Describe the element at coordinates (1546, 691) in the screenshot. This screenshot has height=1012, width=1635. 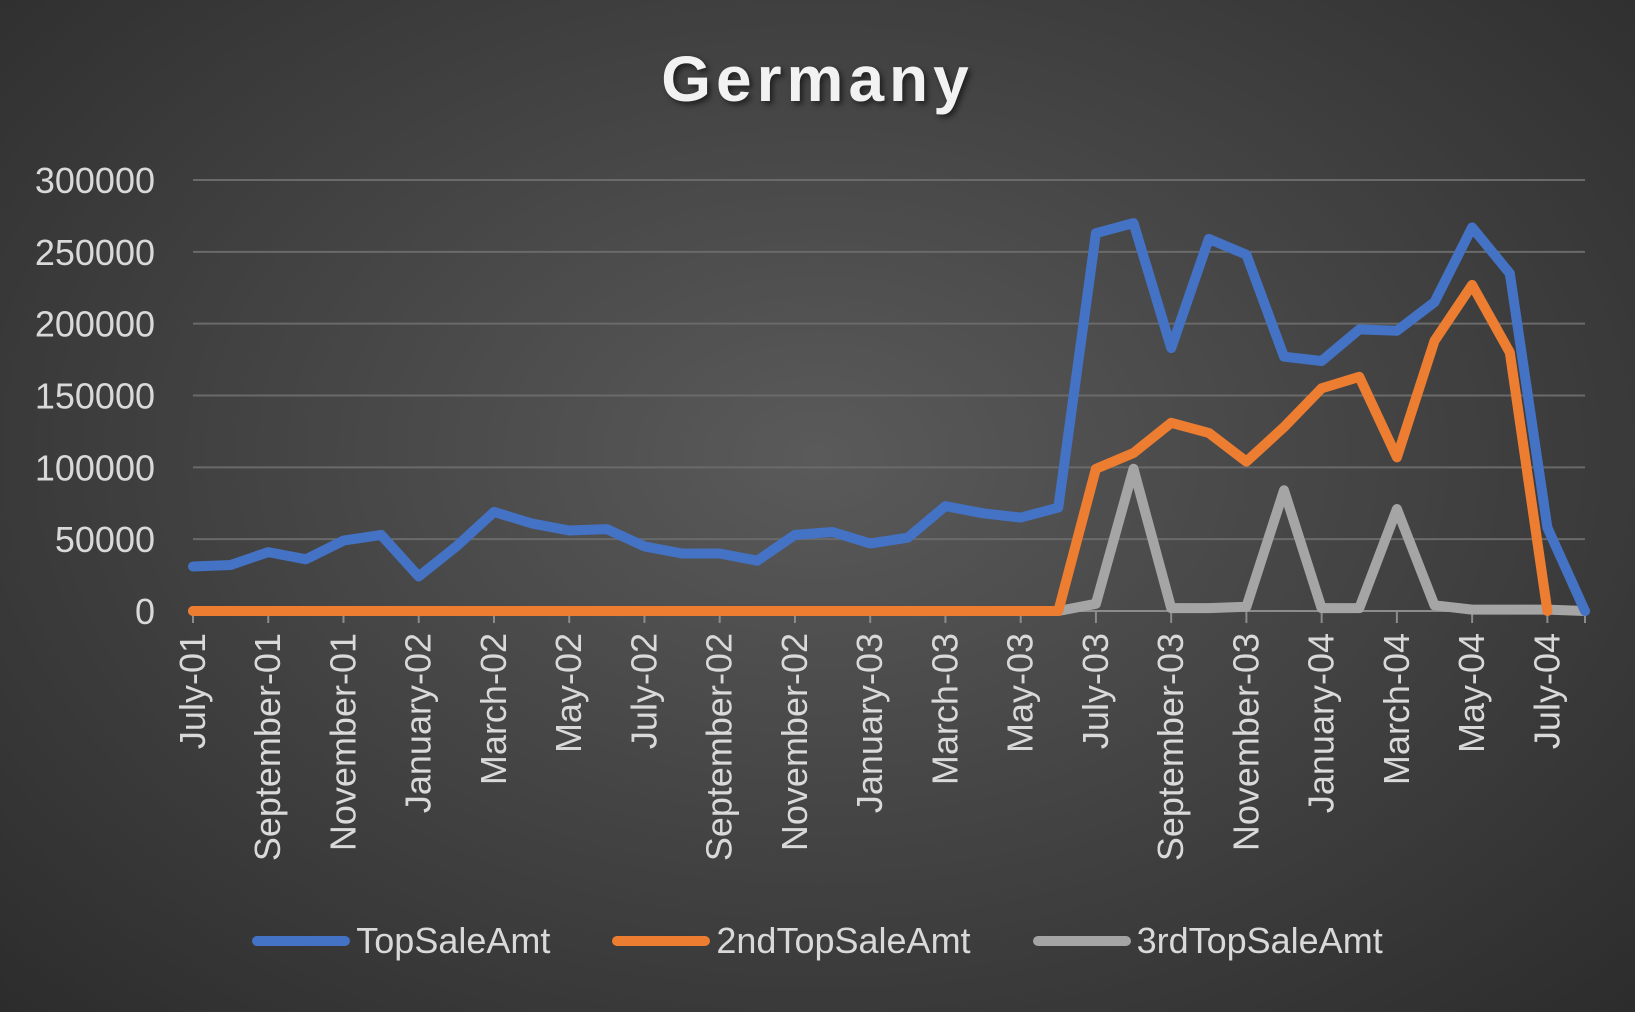
I see `x-tick-label: July-04` at that location.